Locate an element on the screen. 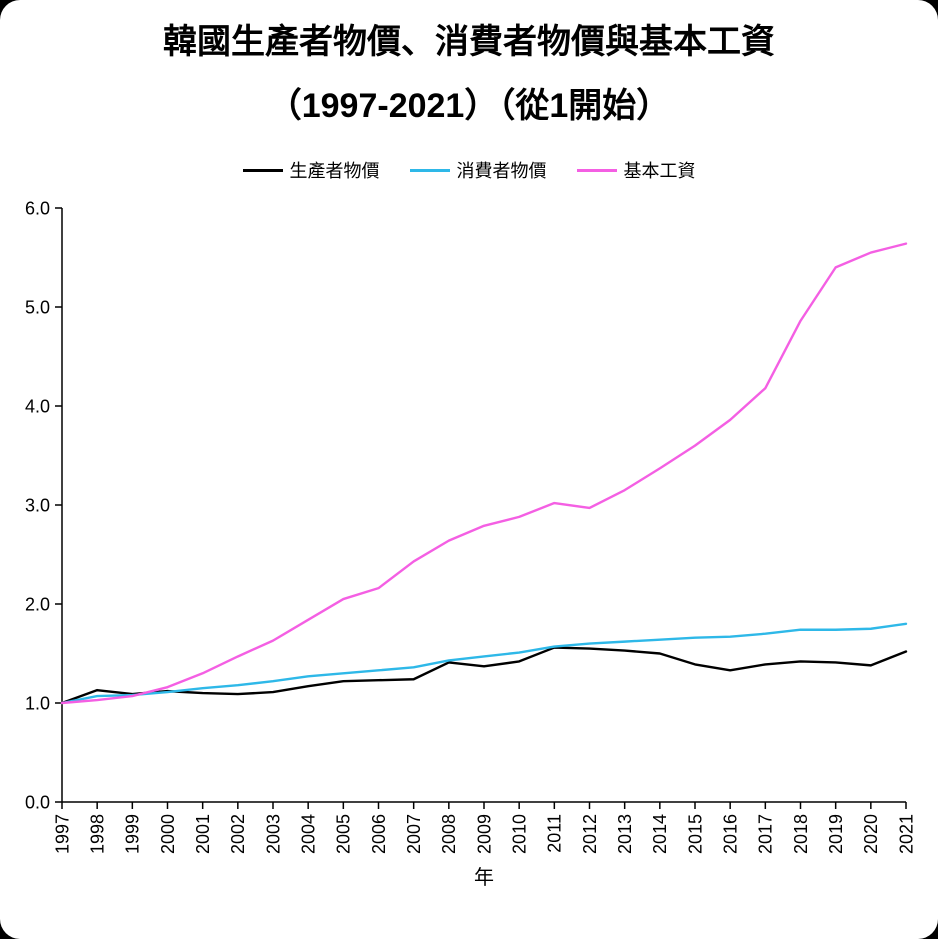 This screenshot has height=939, width=938. x-tick-label: 2020 is located at coordinates (871, 834).